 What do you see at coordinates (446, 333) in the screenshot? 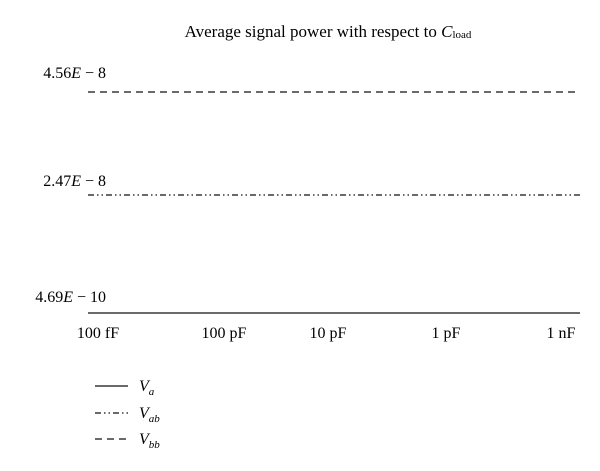
I see `x-tick-label: 1 pF` at bounding box center [446, 333].